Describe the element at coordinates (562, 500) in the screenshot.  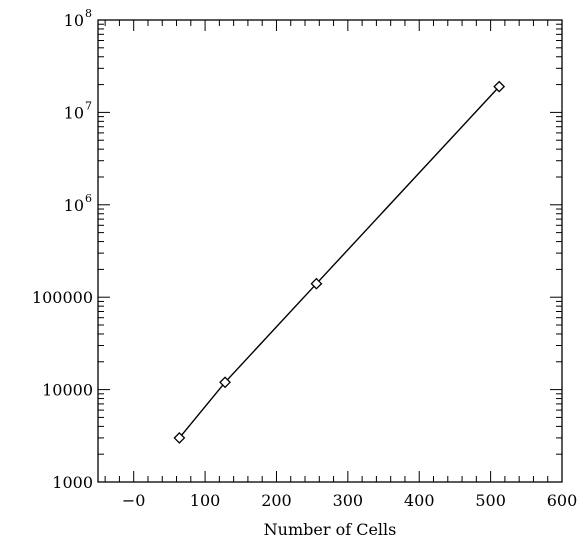
I see `x-tick-label: 600` at that location.